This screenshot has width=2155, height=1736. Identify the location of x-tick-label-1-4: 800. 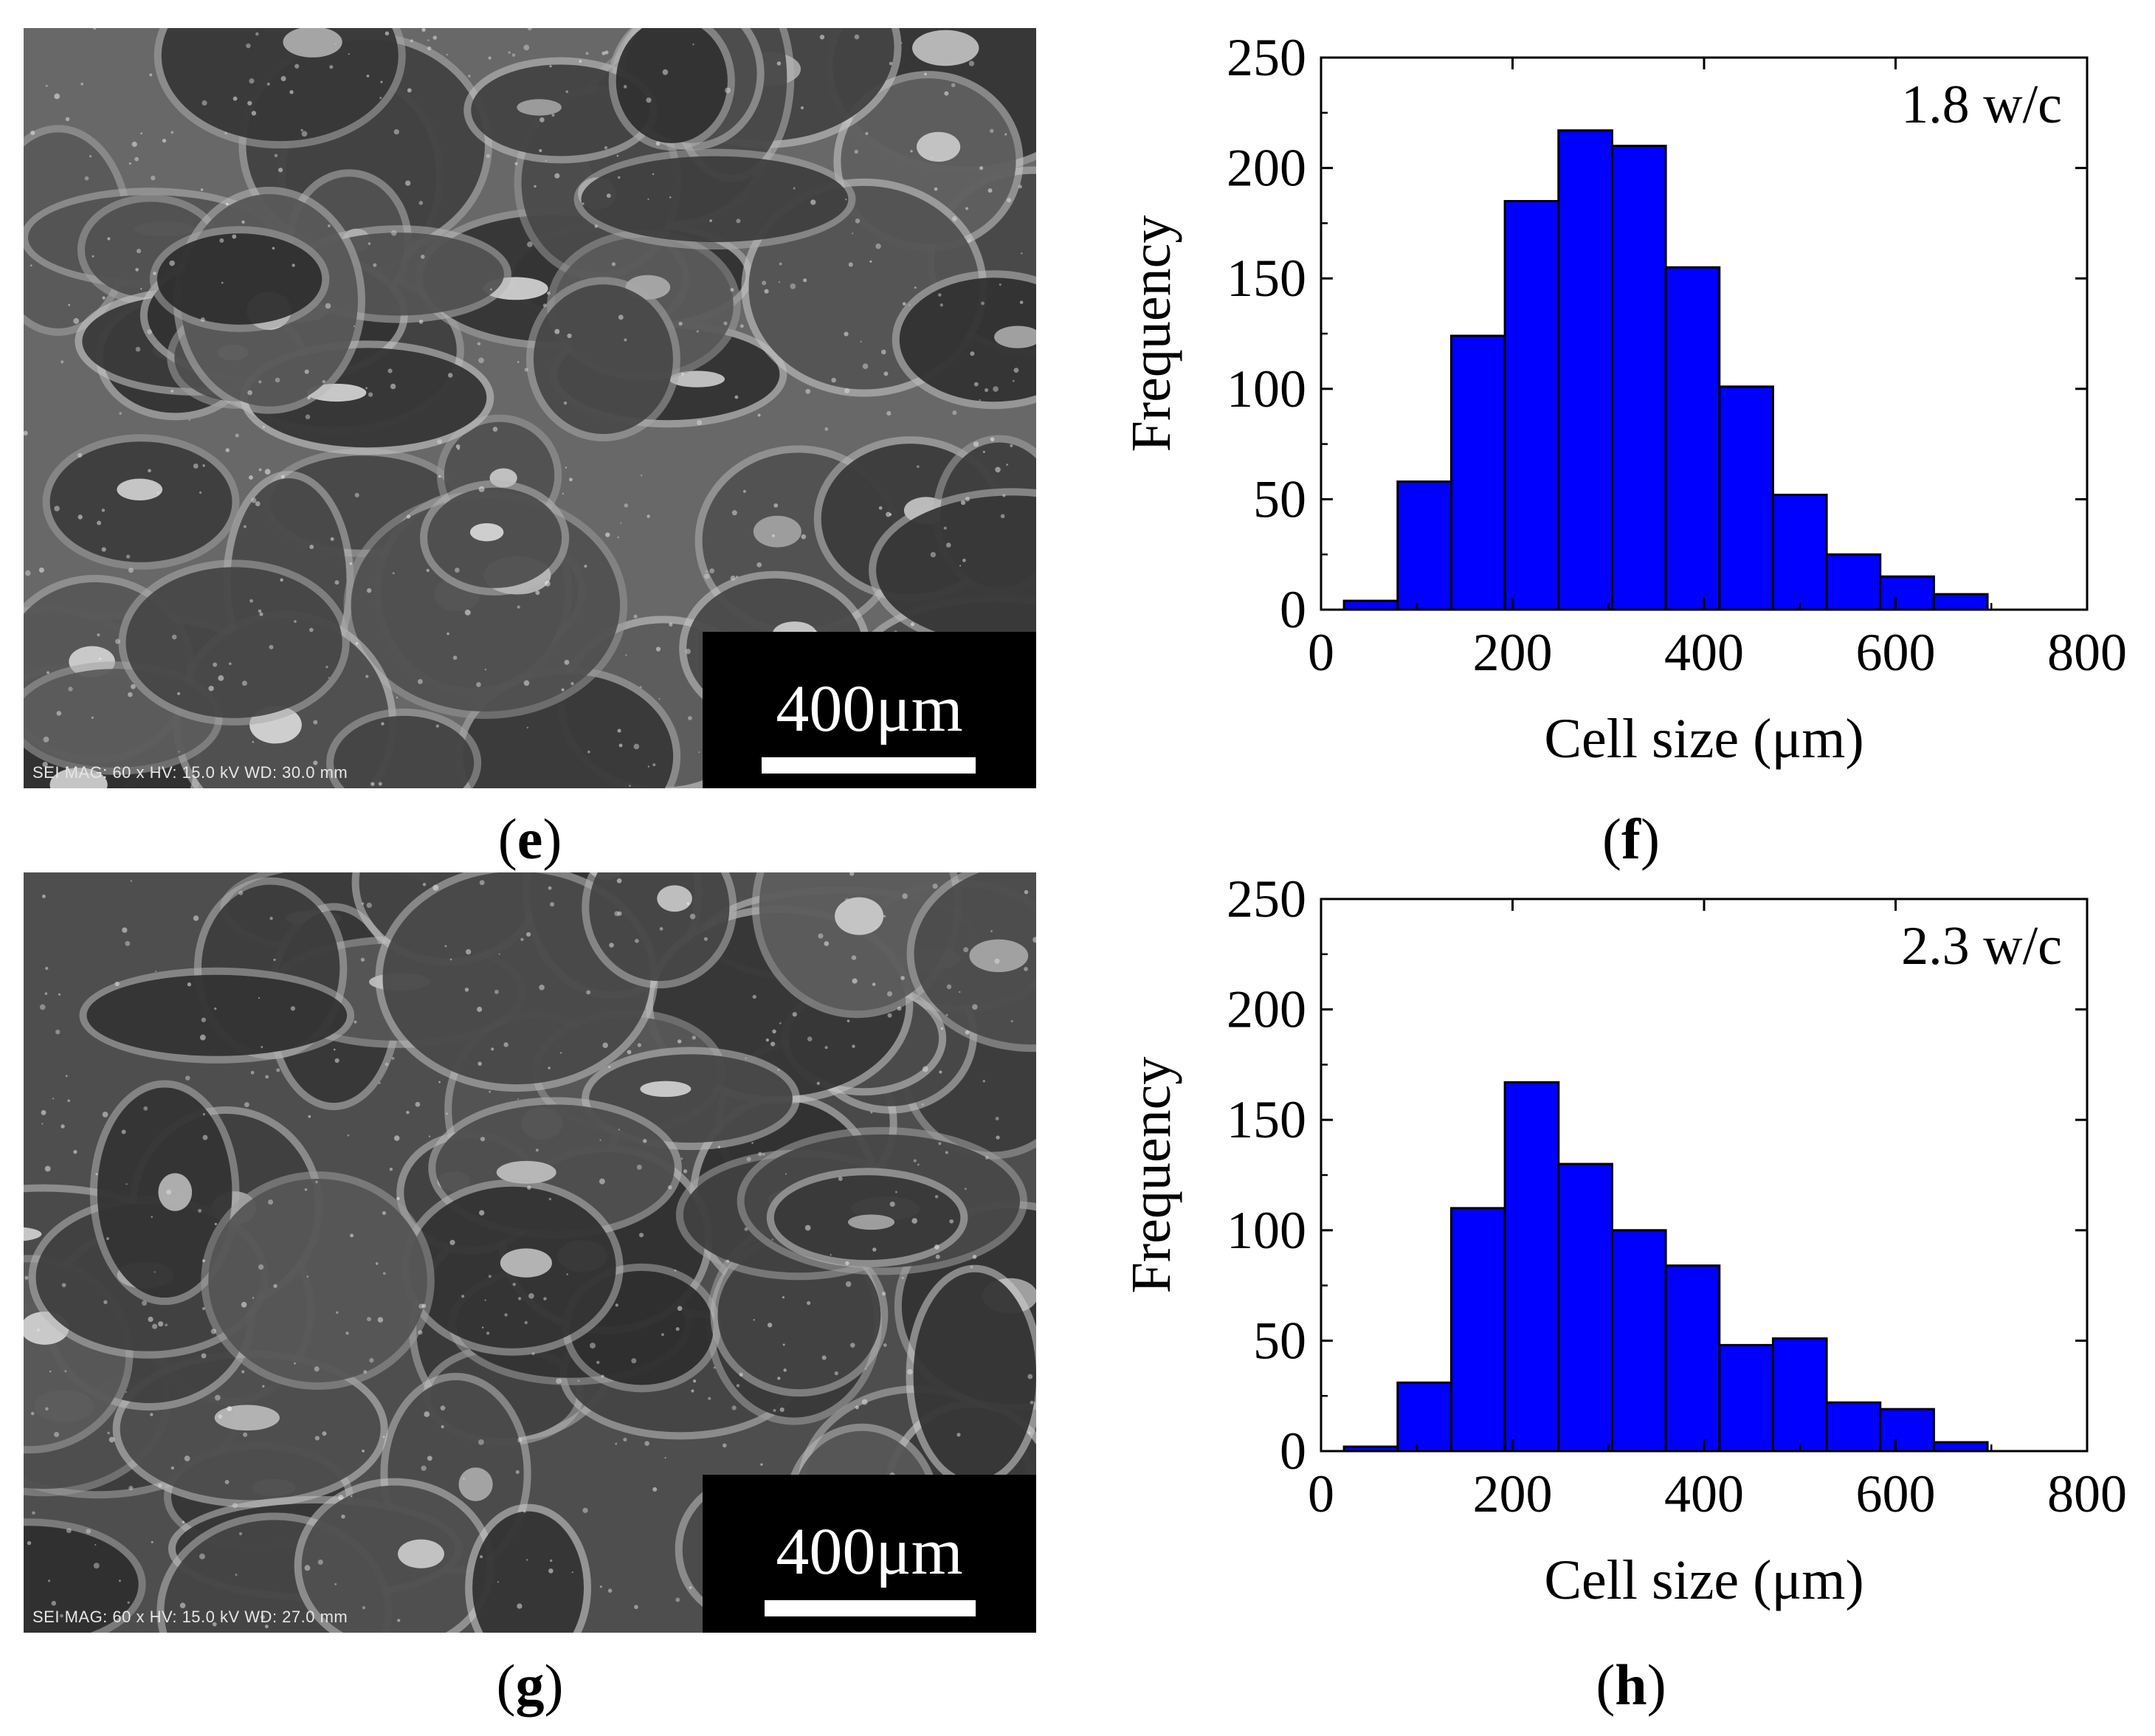
(2087, 1493).